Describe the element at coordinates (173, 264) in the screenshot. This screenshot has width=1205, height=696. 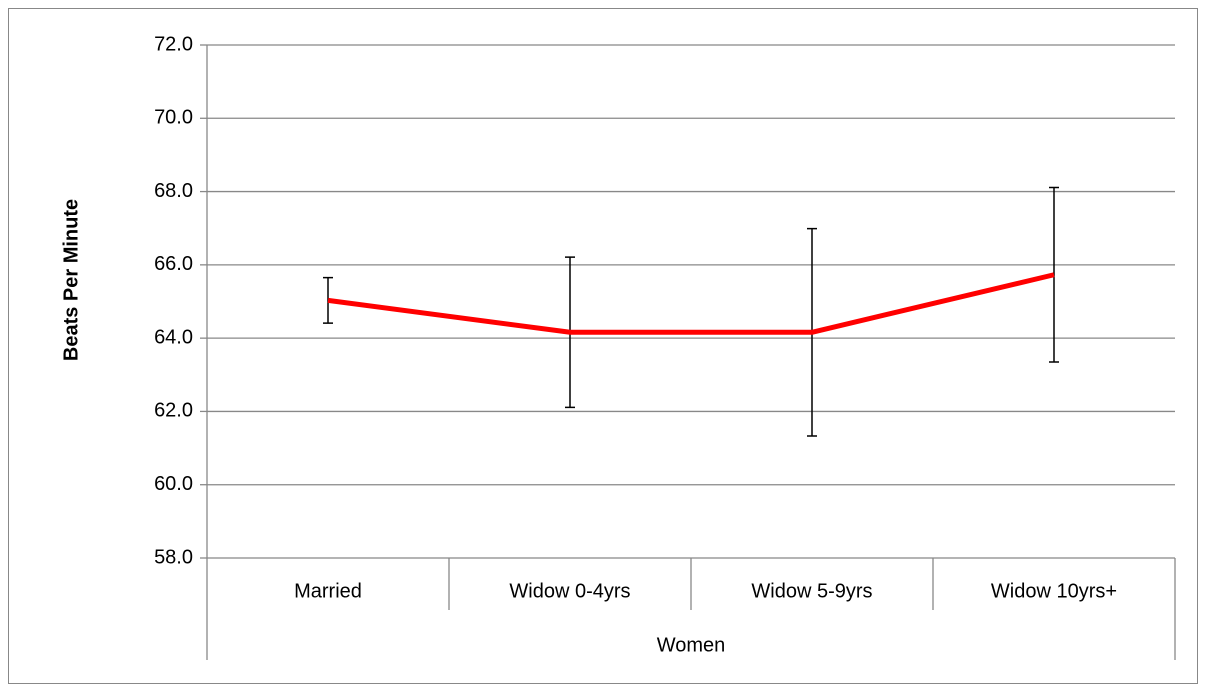
I see `y-tick-label: 66.0` at that location.